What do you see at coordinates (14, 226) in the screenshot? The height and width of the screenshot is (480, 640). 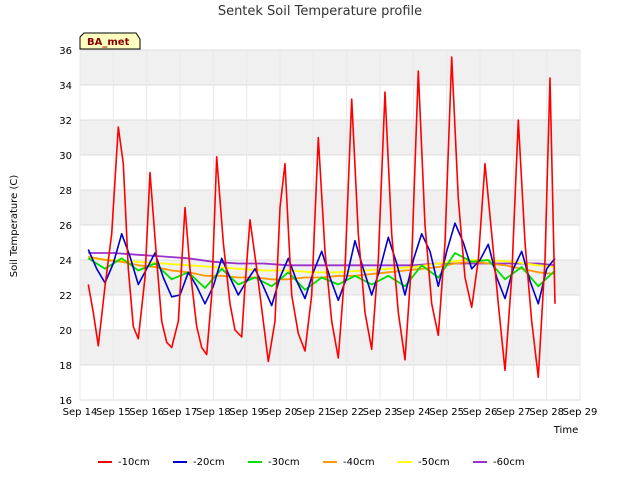 I see `y-axis-label: Soil Temperature (C)` at bounding box center [14, 226].